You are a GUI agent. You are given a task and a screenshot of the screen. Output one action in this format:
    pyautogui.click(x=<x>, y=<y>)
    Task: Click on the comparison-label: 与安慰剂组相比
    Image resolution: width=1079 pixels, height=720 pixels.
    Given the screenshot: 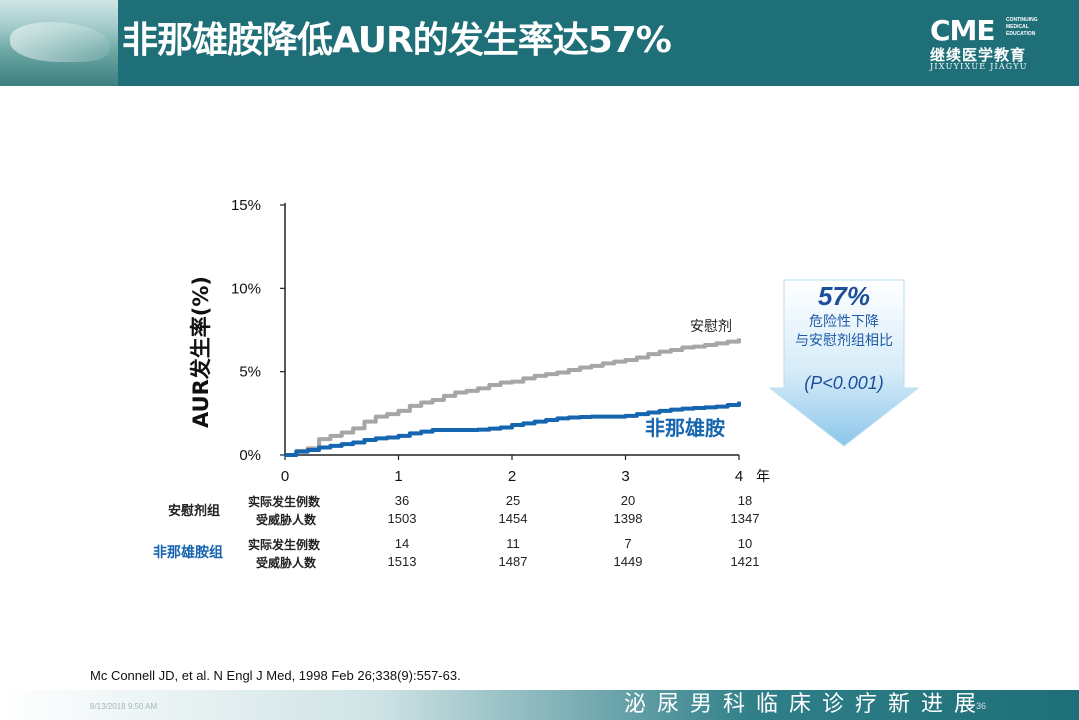 What is the action you would take?
    pyautogui.click(x=844, y=341)
    